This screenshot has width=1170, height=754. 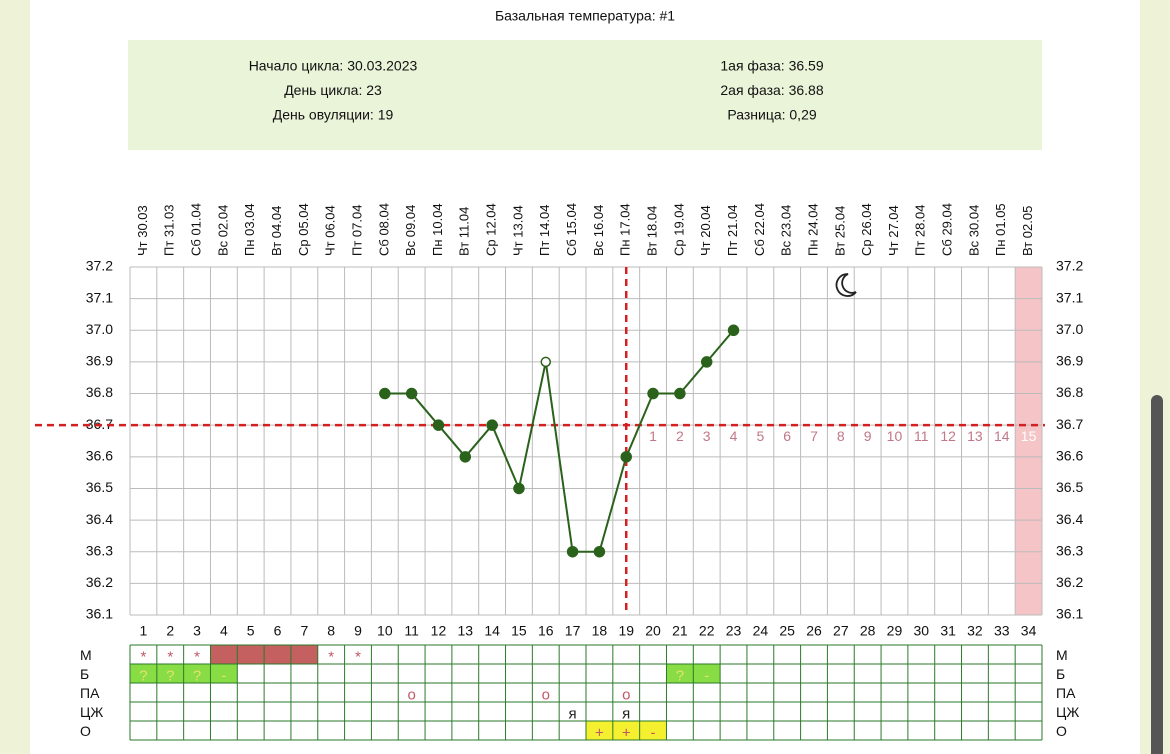 I want to click on x-tick-label: 9, so click(x=358, y=631).